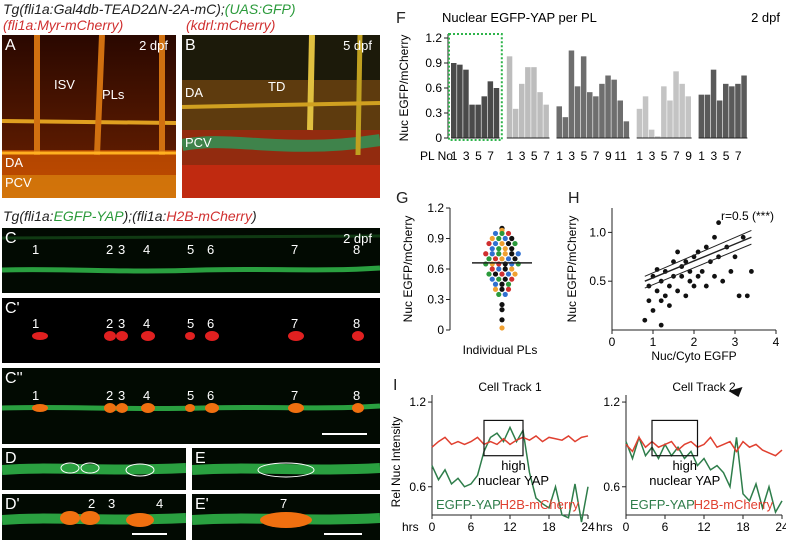 The width and height of the screenshot is (788, 543). What do you see at coordinates (549, 527) in the screenshot?
I see `chart-i1-xtick-label: 18` at bounding box center [549, 527].